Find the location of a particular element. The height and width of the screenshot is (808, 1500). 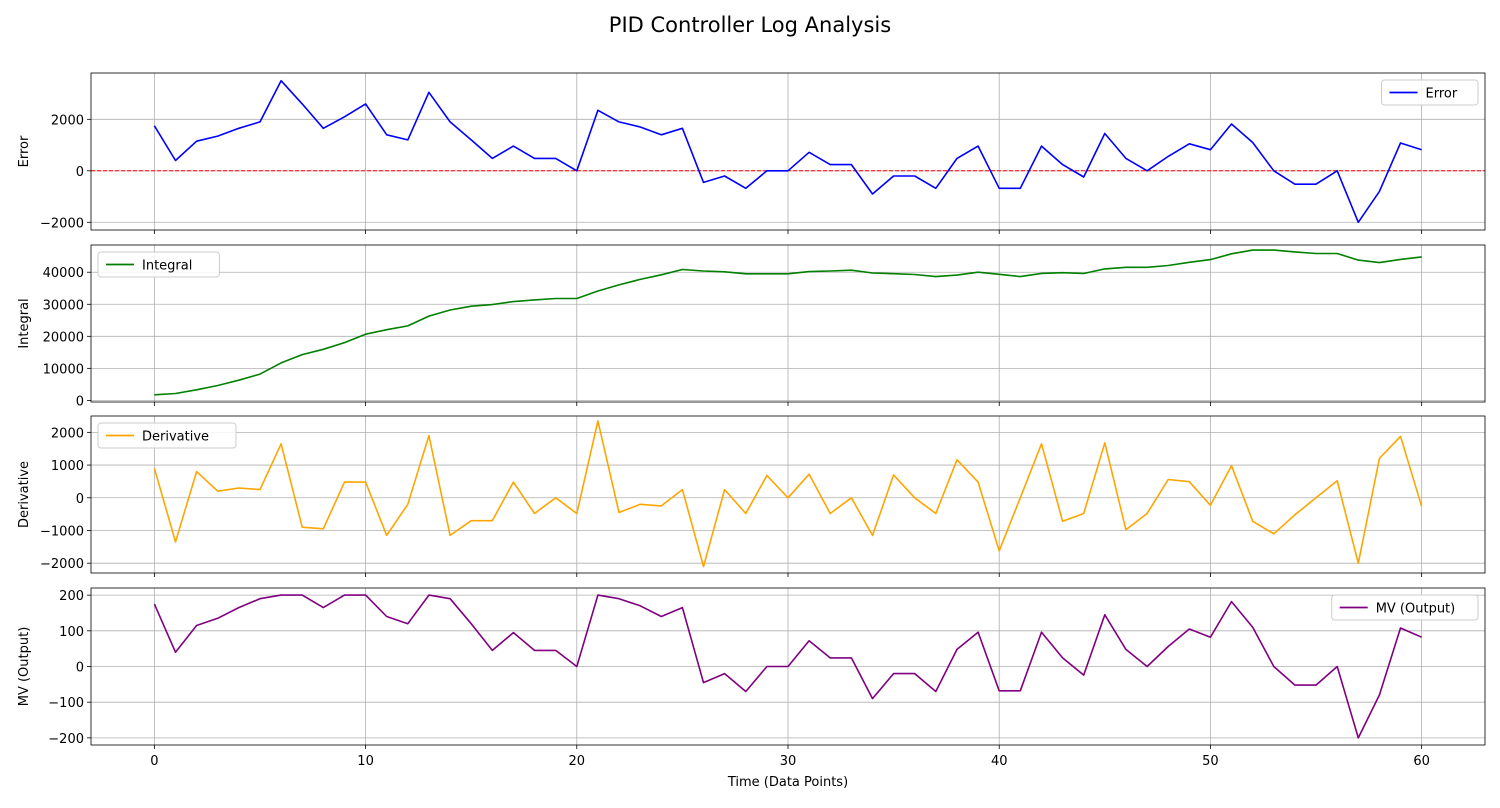

x-tick-label: 60 is located at coordinates (1421, 761).